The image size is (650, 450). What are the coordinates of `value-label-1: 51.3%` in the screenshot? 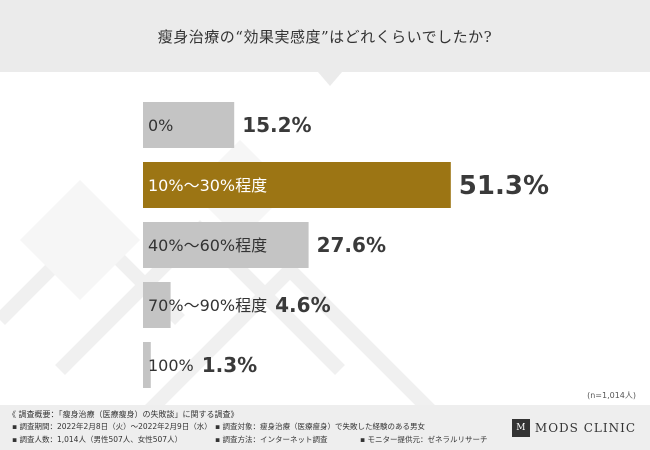 It's located at (504, 186).